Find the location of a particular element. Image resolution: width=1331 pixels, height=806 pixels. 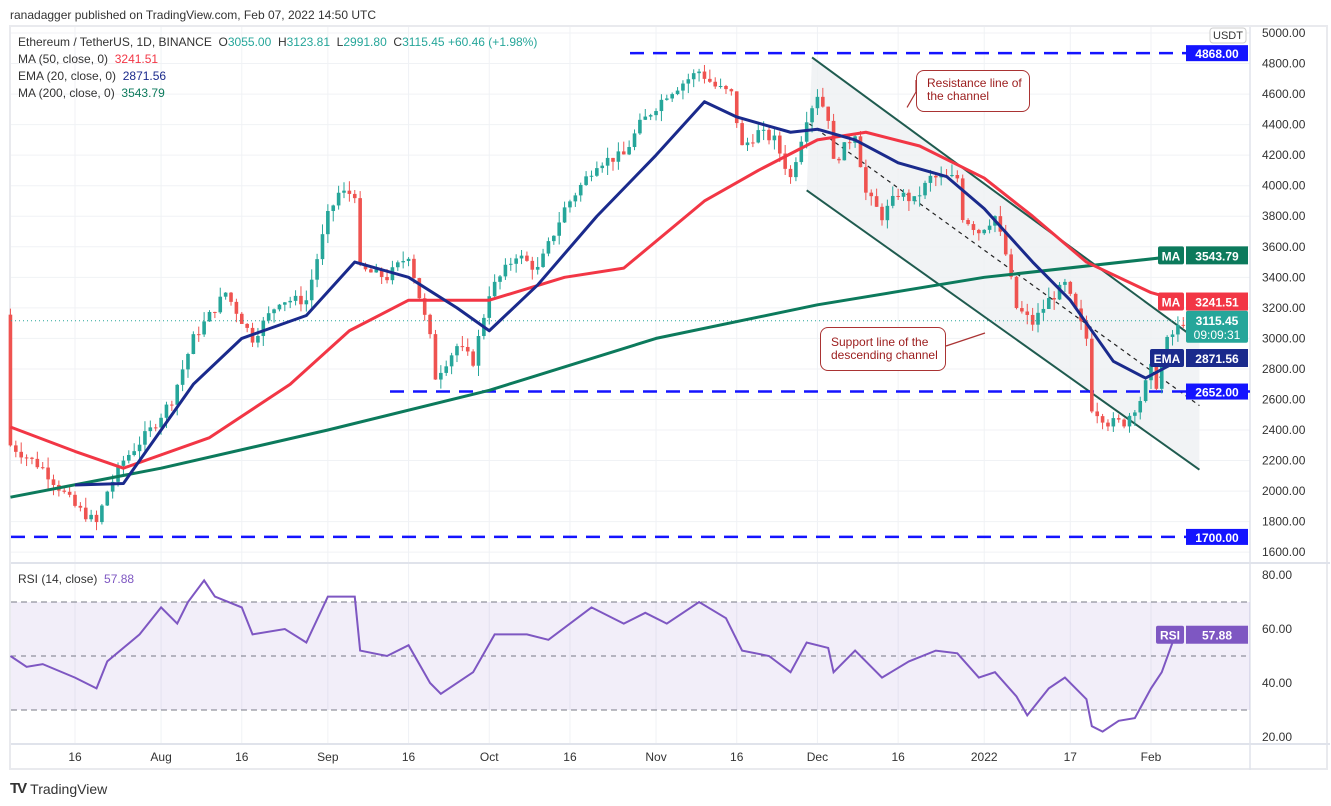

ma50-value: 3241.51 is located at coordinates (136, 59).